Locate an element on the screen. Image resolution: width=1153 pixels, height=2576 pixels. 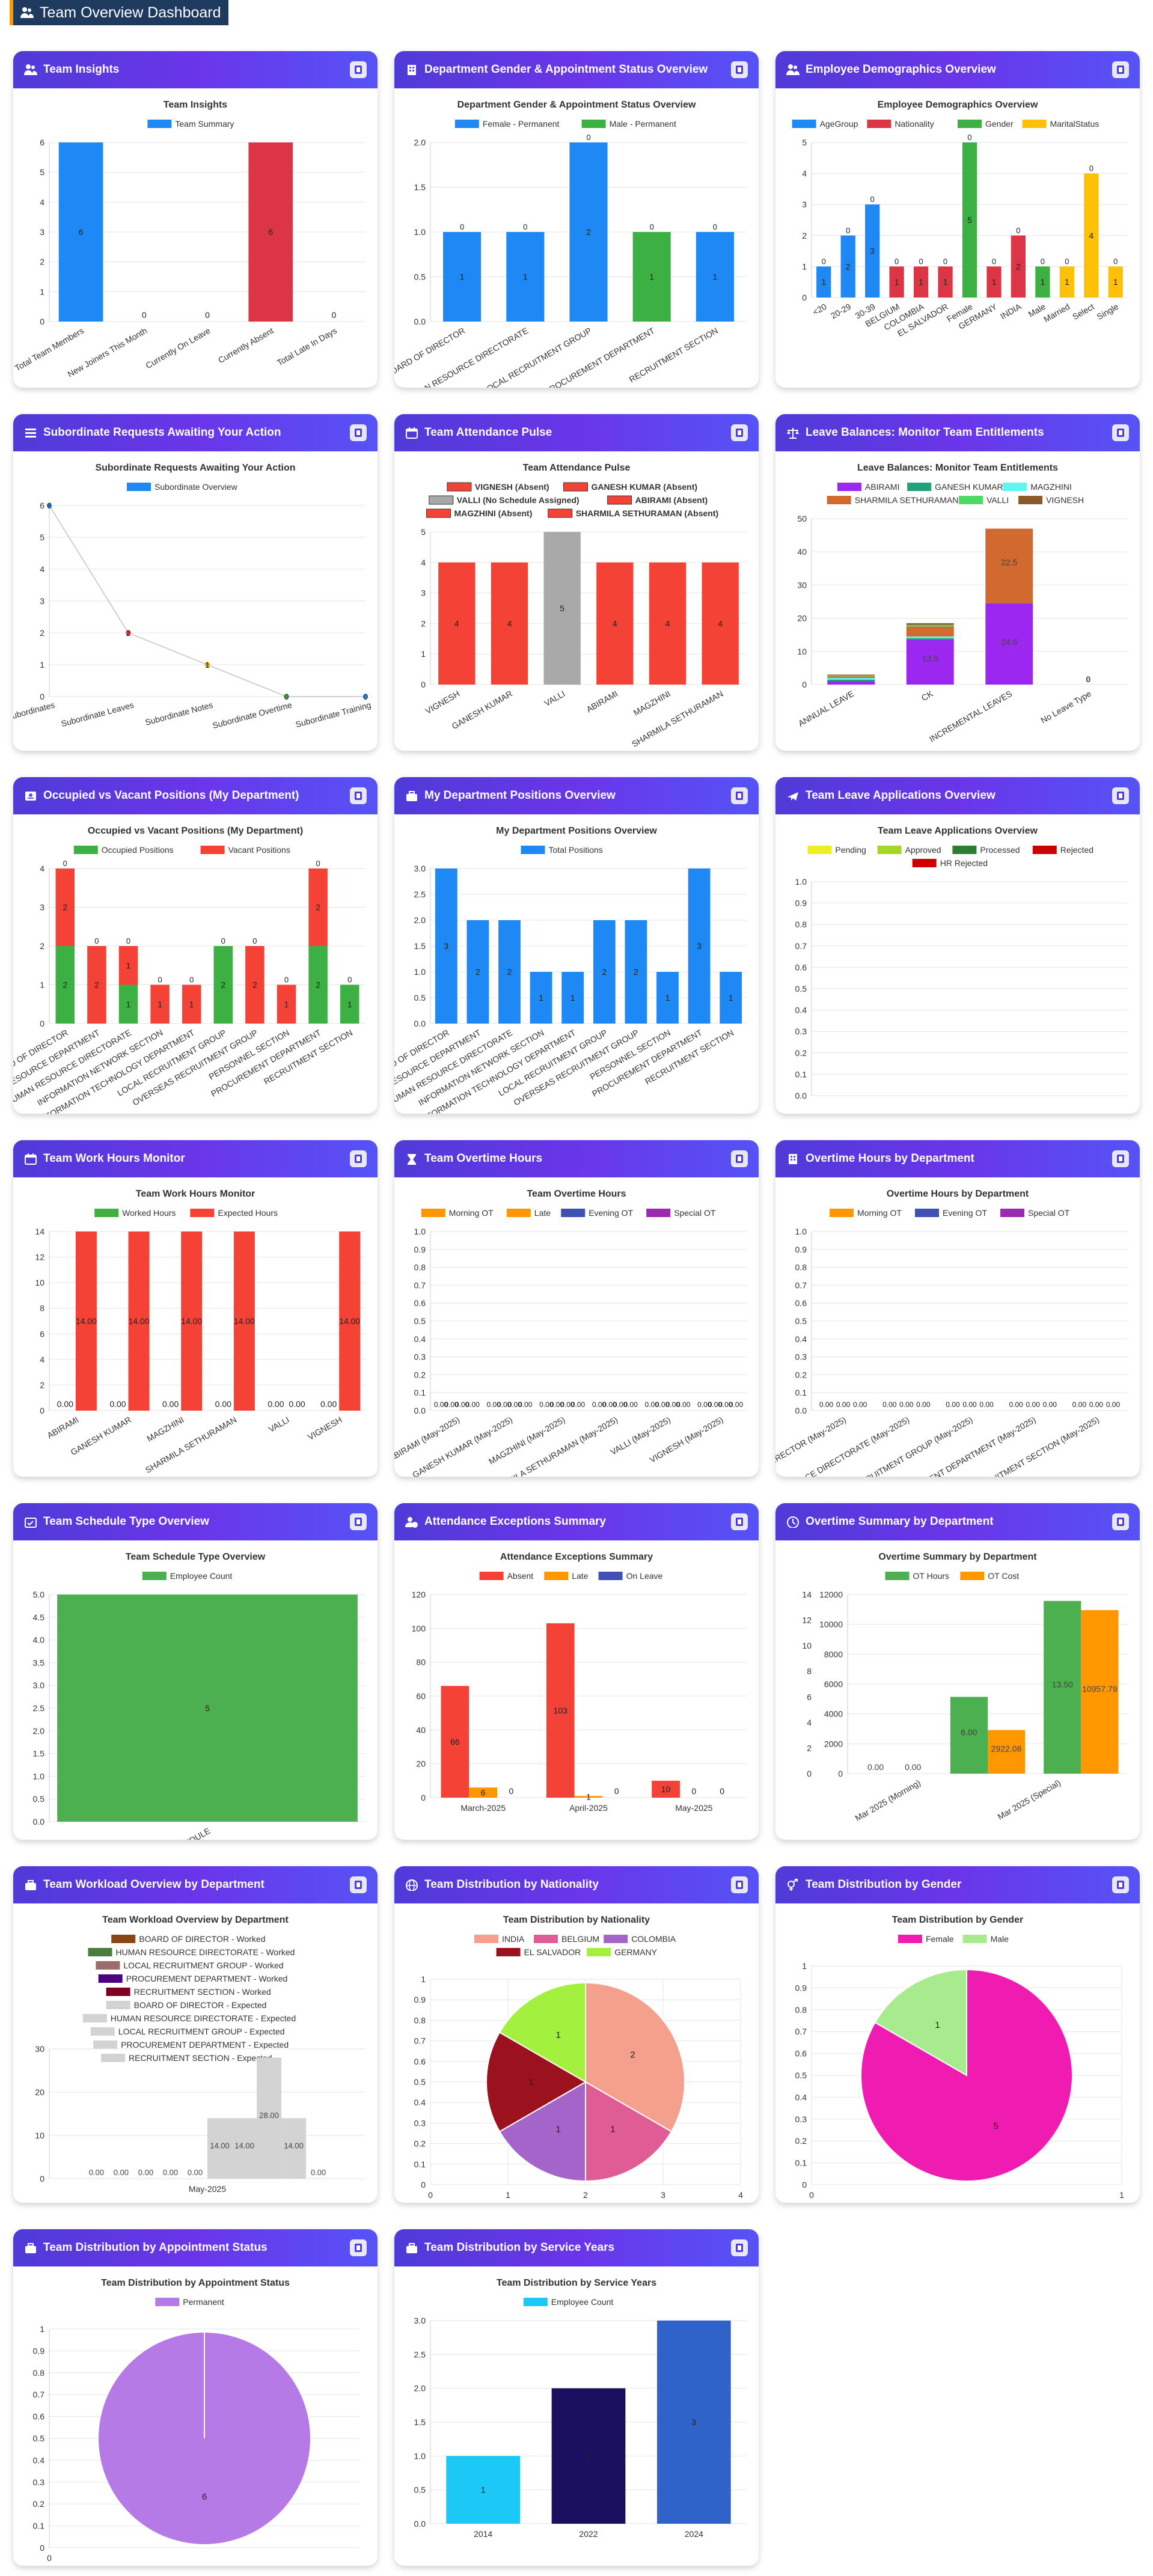
y-tick-label: 0.9 is located at coordinates (801, 1987).